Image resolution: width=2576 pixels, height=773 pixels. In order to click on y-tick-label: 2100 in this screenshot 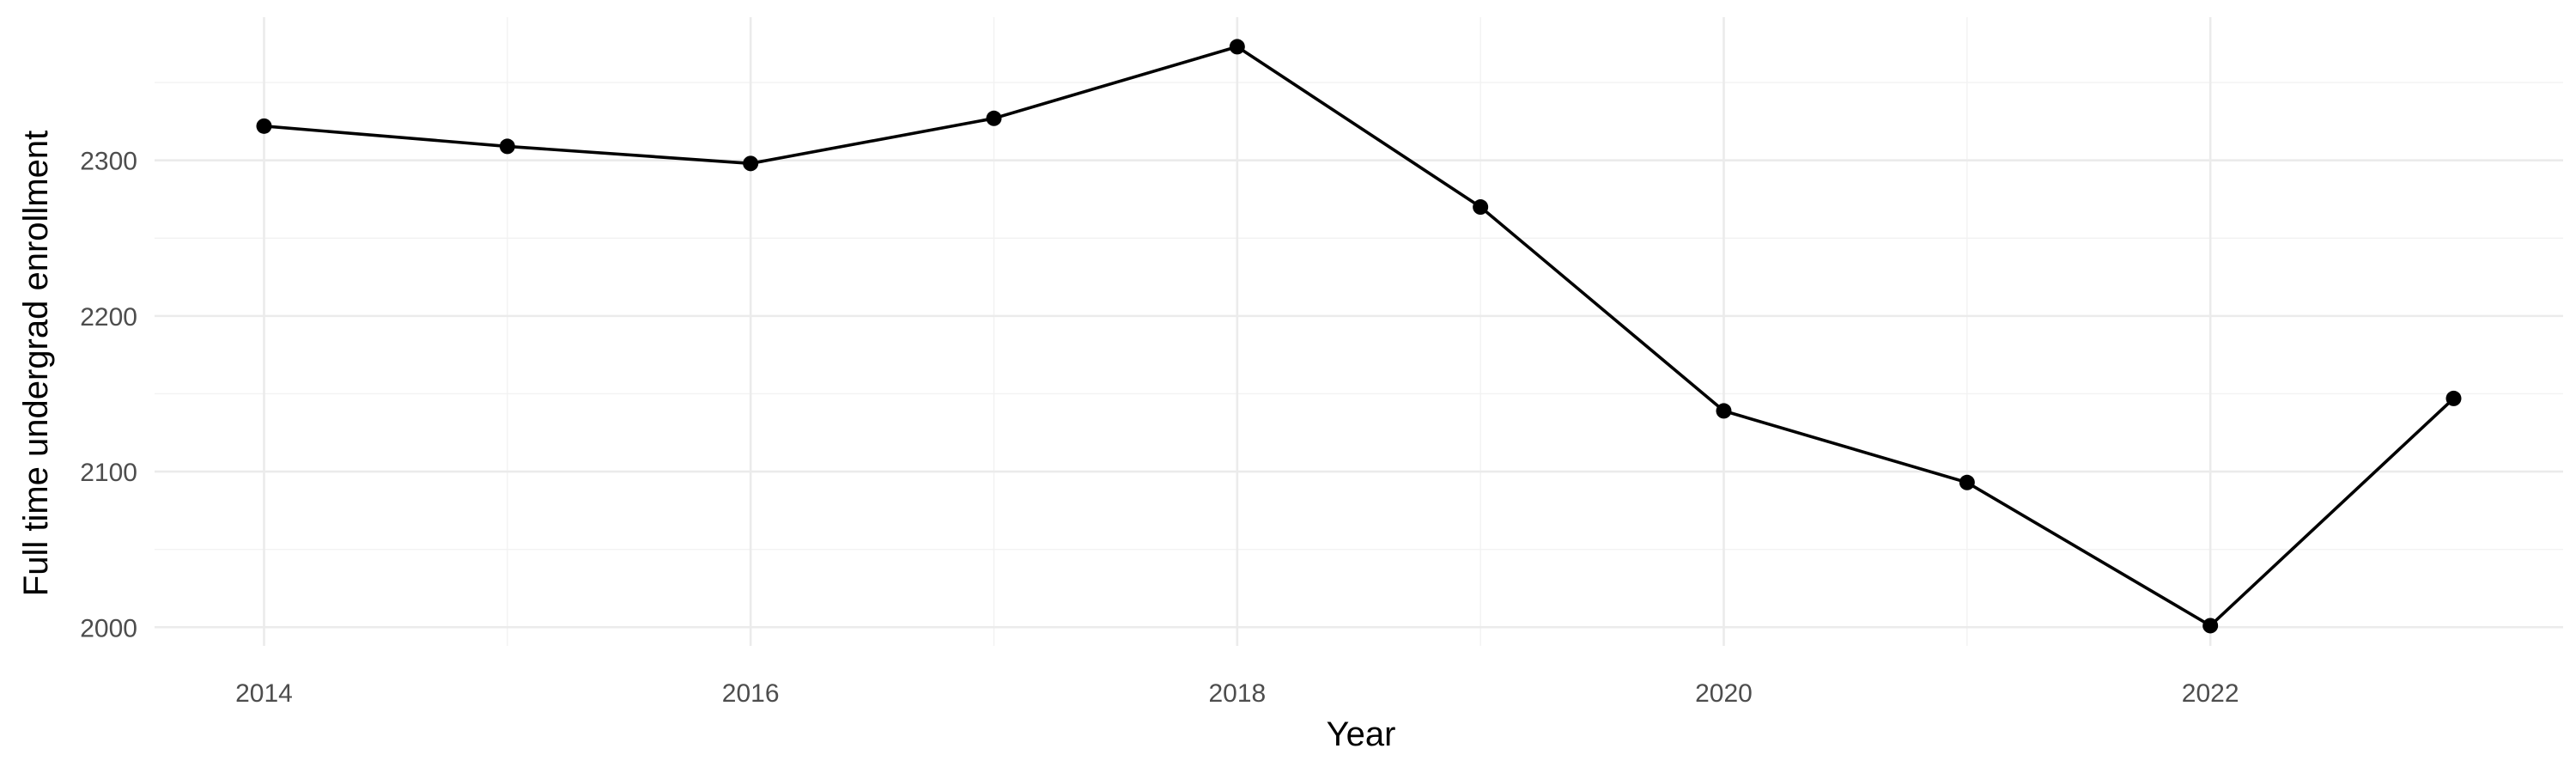, I will do `click(109, 473)`.